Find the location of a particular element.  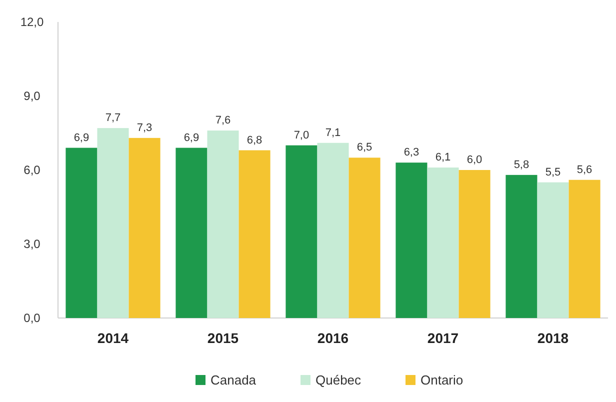

x-tick-label: 2018 is located at coordinates (553, 338).